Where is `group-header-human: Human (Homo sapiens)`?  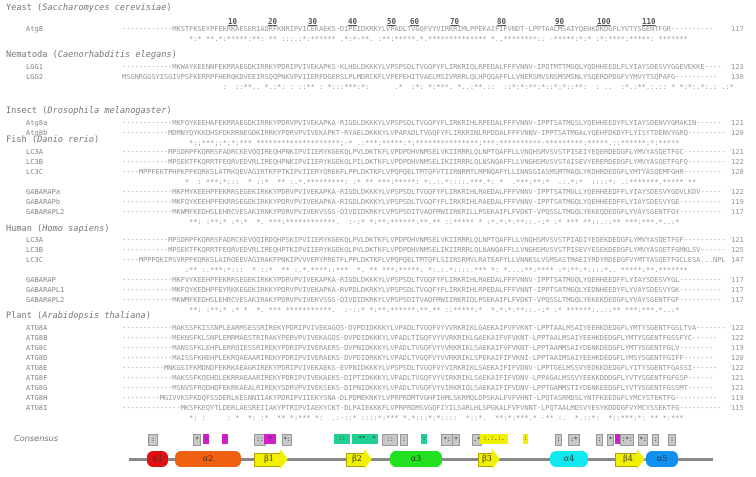
group-header-human: Human (Homo sapiens) is located at coordinates (58, 229).